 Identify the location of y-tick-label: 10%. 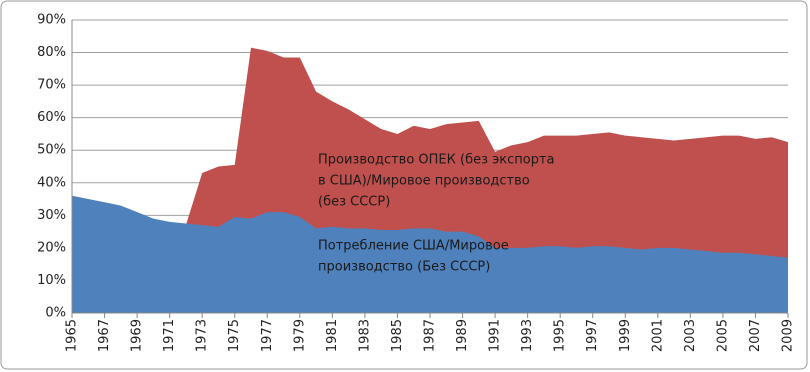
(51, 280).